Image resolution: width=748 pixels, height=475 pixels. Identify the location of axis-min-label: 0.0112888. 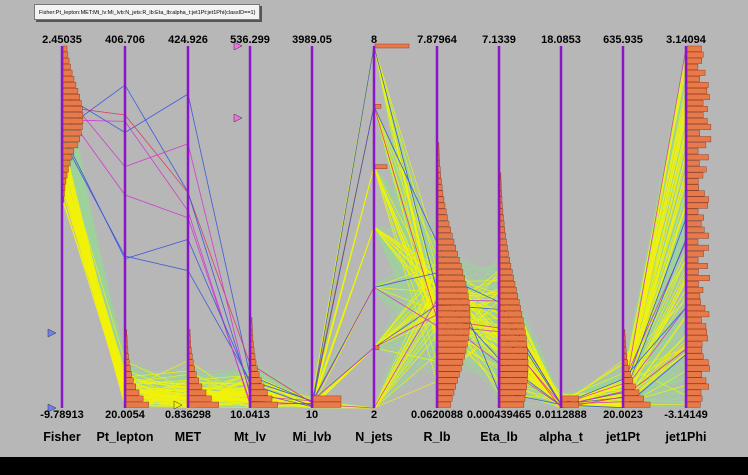
(560, 415).